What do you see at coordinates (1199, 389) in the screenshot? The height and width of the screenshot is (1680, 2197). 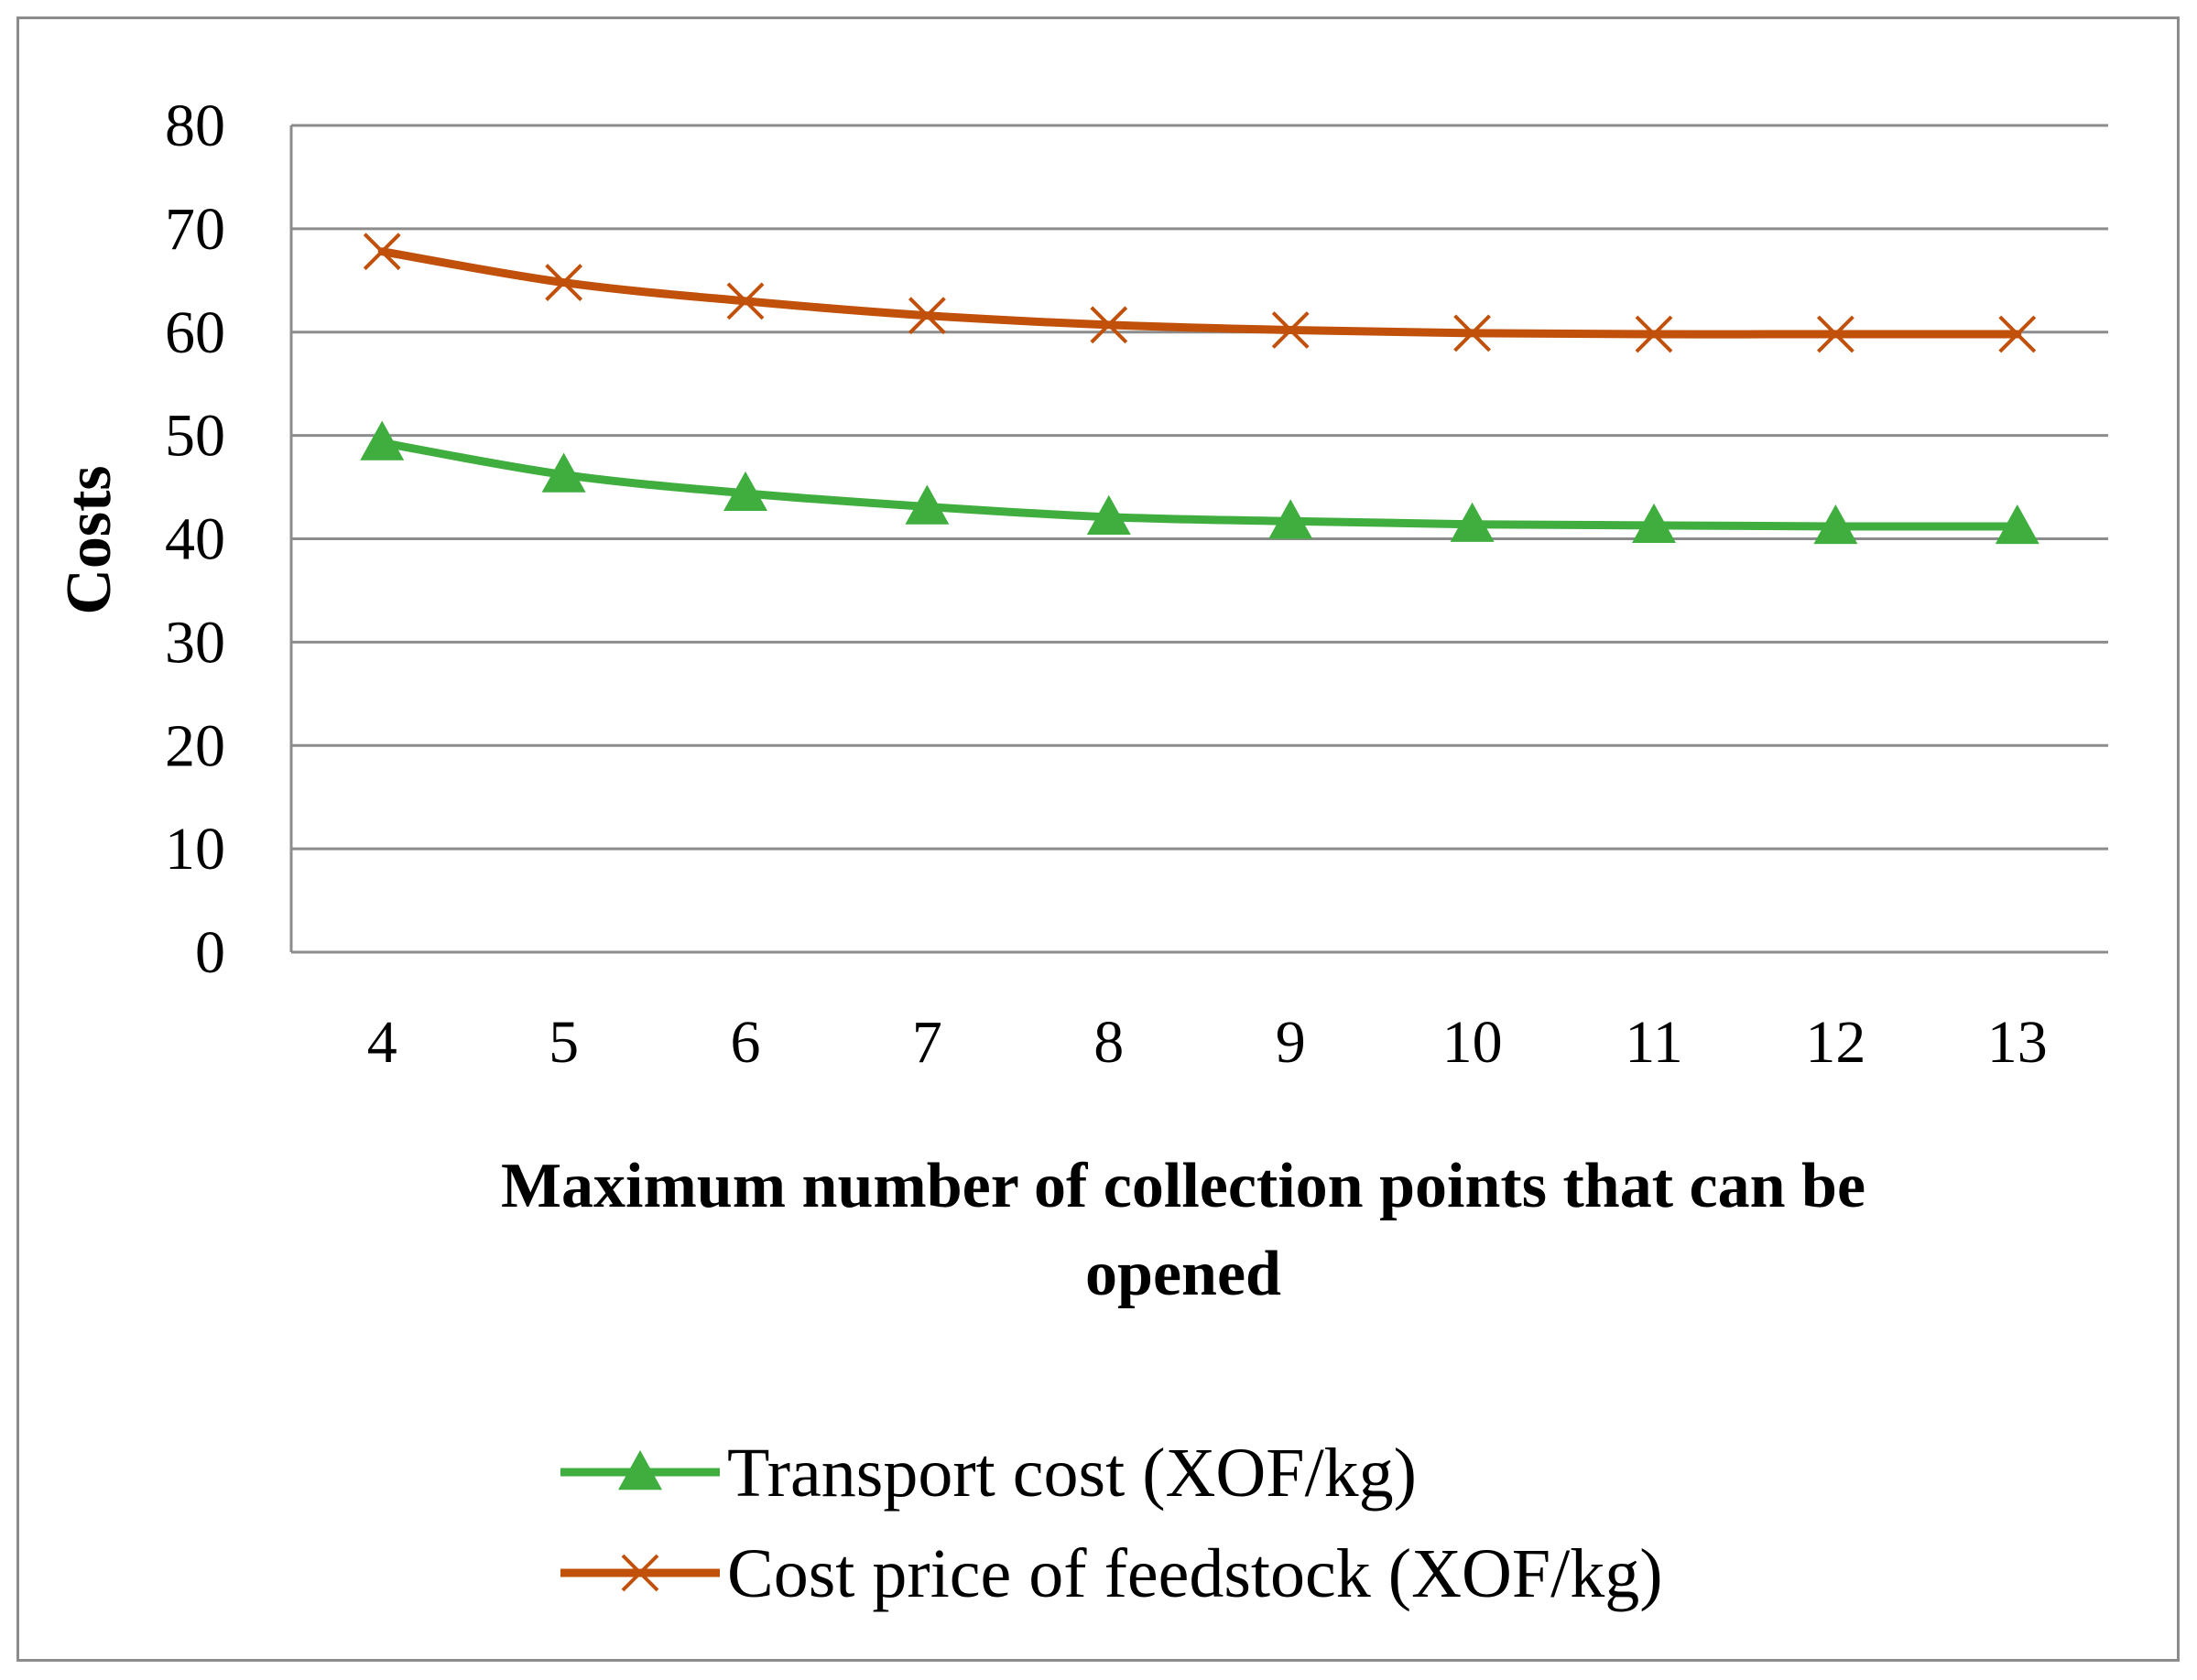 I see `series-group` at bounding box center [1199, 389].